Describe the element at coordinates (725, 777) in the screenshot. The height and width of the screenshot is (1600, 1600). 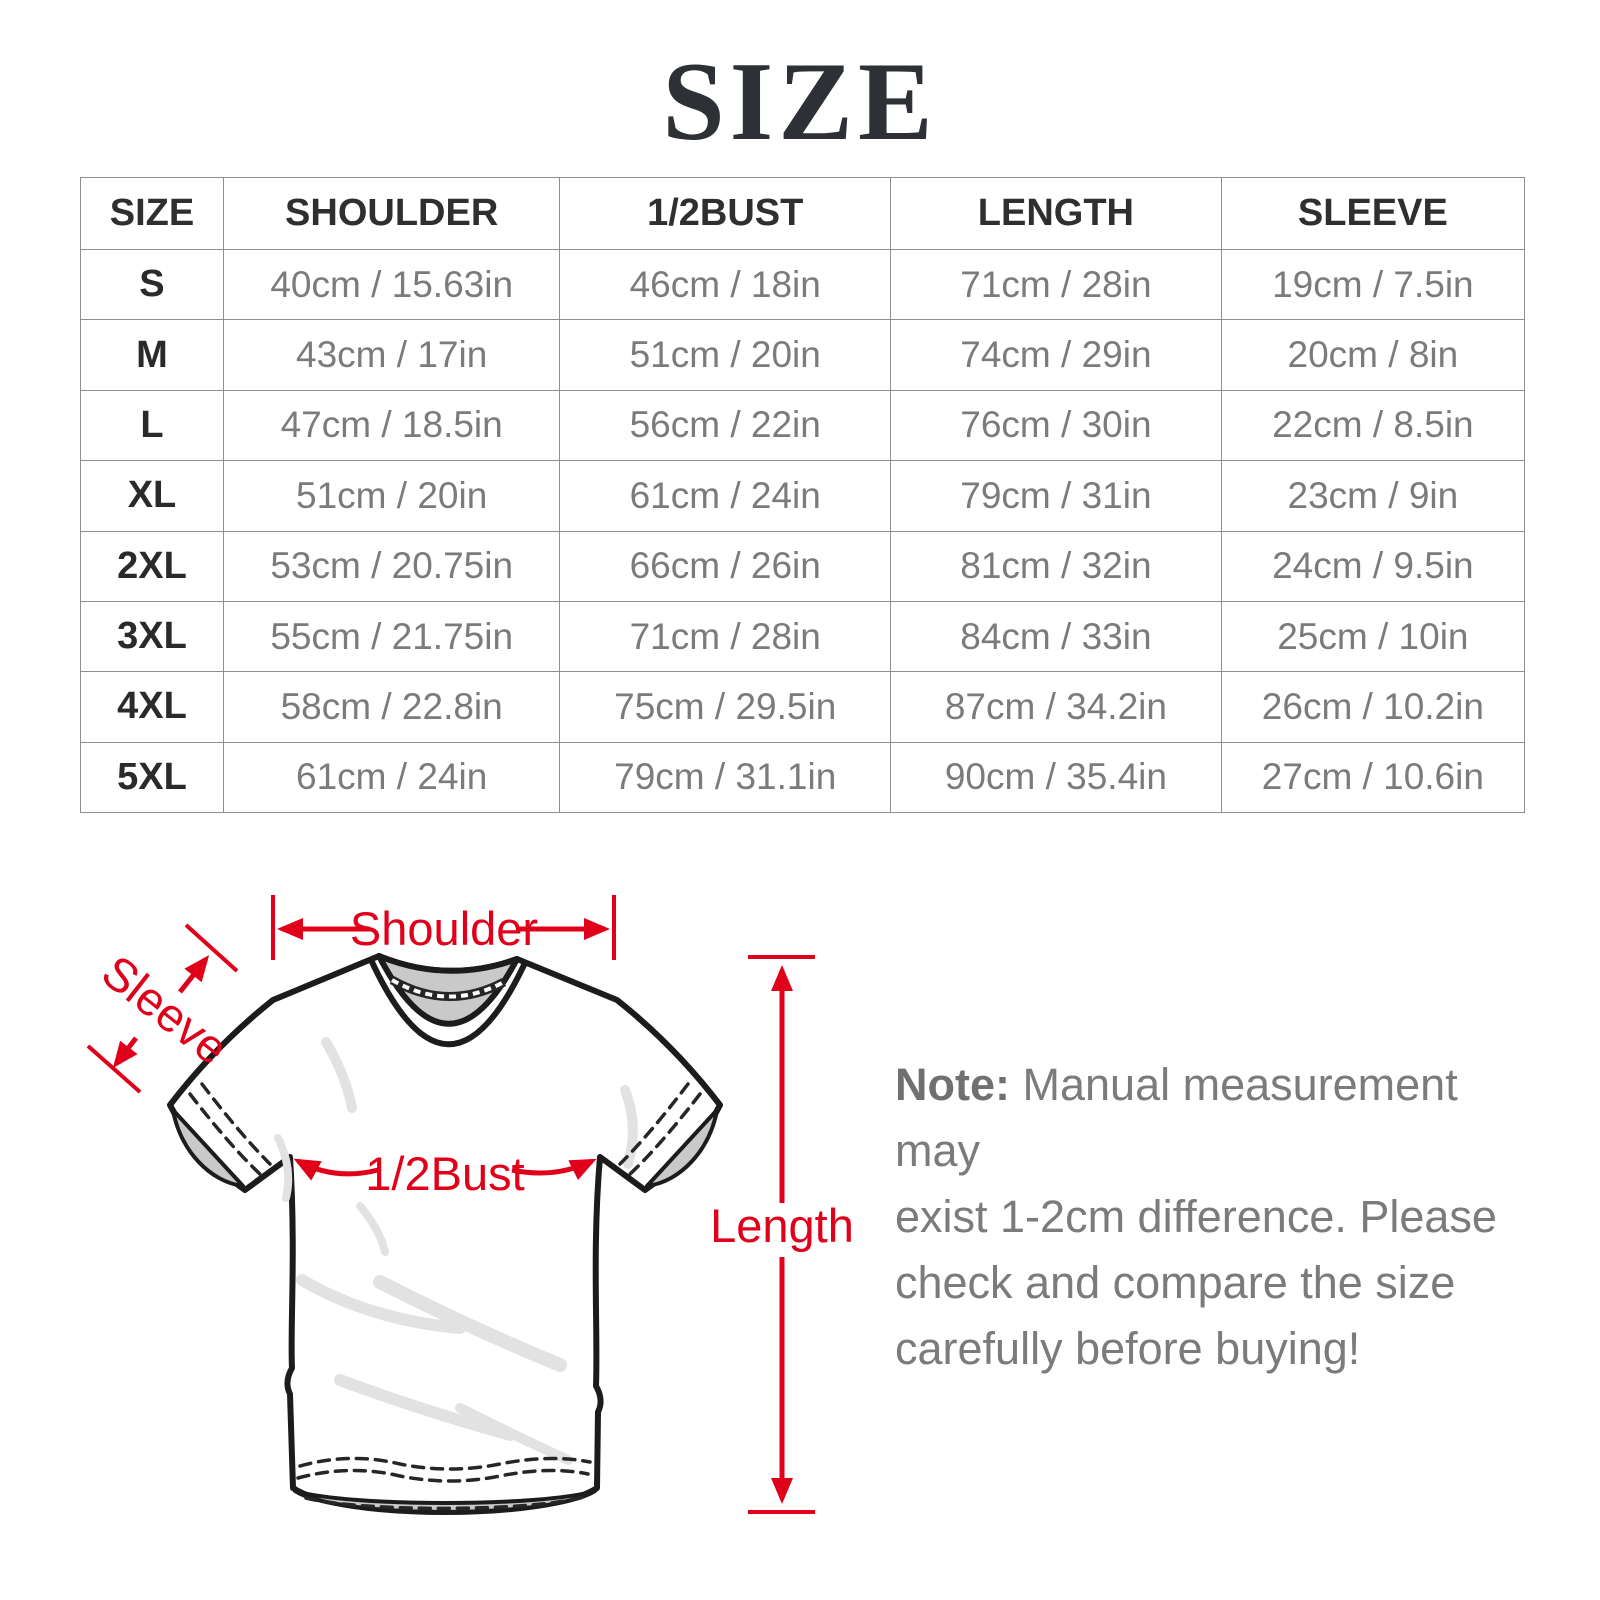
I see `measurement-cell: 79cm / 31.1in` at that location.